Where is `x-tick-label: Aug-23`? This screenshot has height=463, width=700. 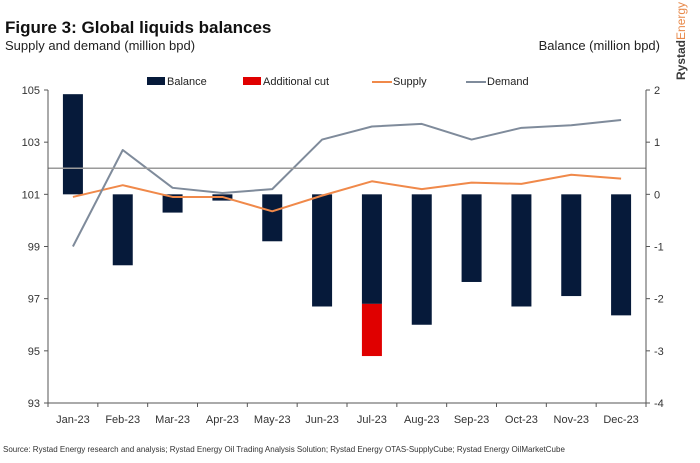
x-tick-label: Aug-23 is located at coordinates (421, 420).